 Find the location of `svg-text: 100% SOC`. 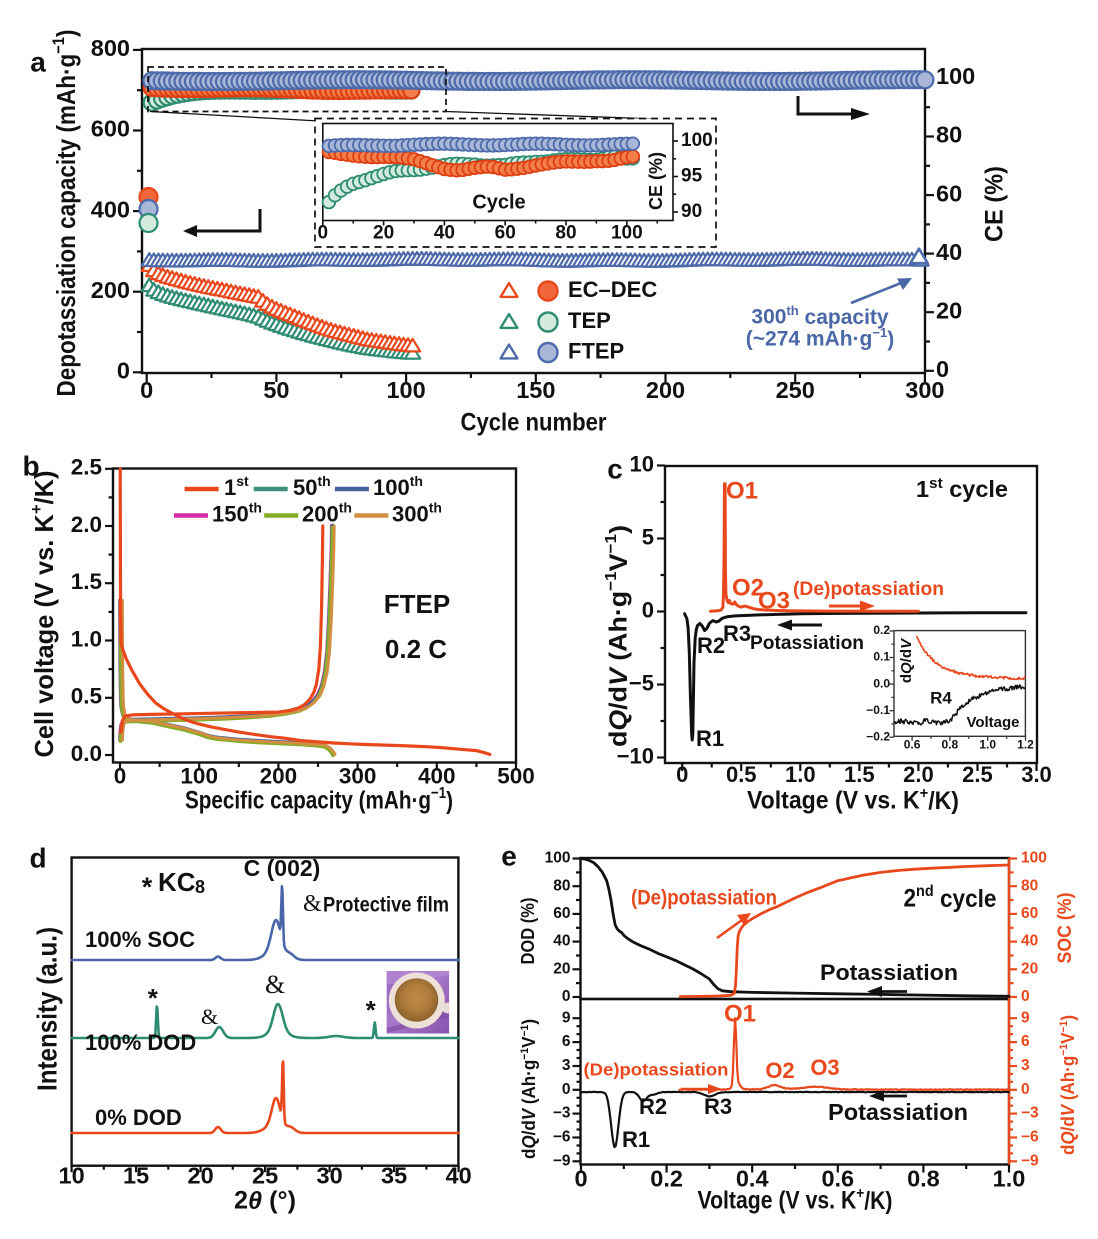

svg-text: 100% SOC is located at coordinates (140, 939).